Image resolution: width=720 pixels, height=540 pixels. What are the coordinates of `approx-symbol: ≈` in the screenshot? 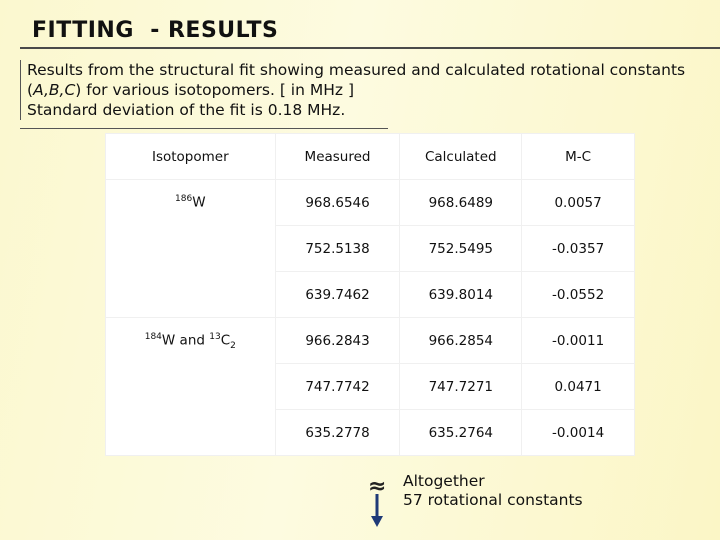 It's located at (377, 486).